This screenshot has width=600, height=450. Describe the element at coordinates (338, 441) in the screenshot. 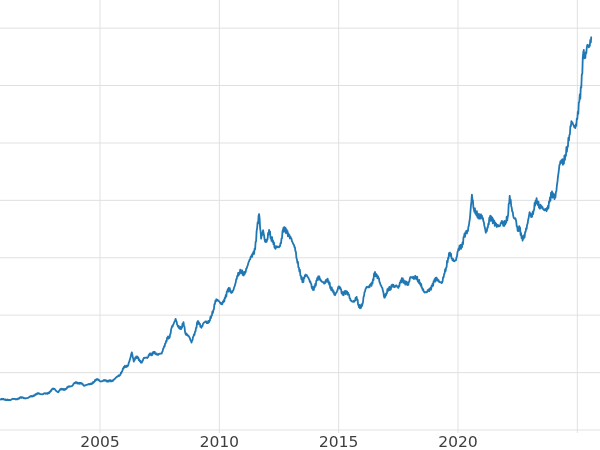

I see `x-tick-label: 2015` at that location.